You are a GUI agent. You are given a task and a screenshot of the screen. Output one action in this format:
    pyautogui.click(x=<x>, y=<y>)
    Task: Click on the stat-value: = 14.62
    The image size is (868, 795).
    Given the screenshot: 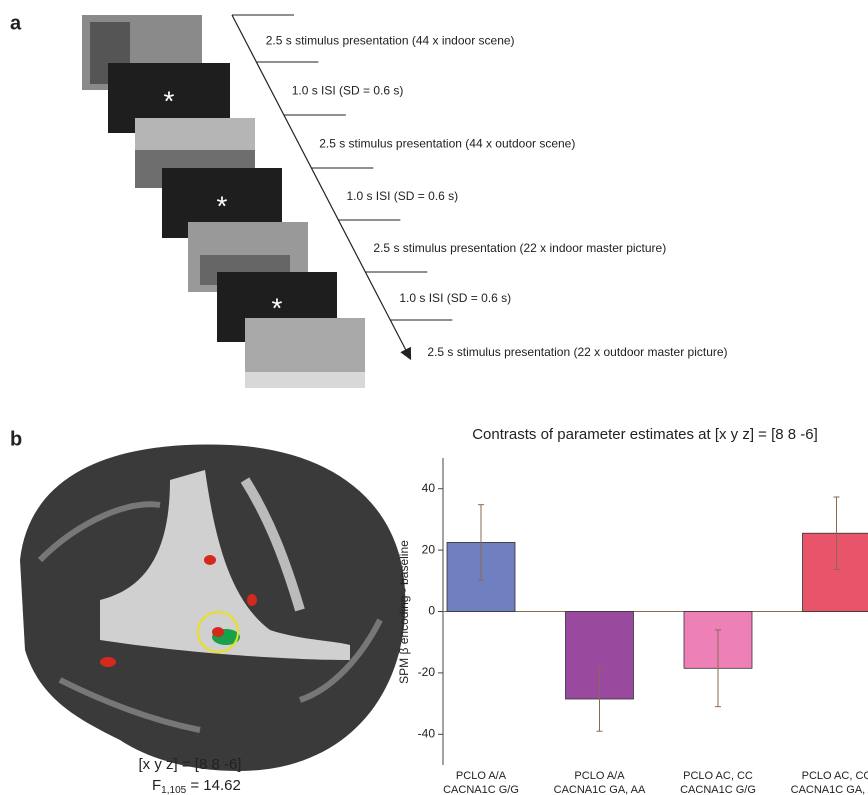 What is the action you would take?
    pyautogui.click(x=213, y=785)
    